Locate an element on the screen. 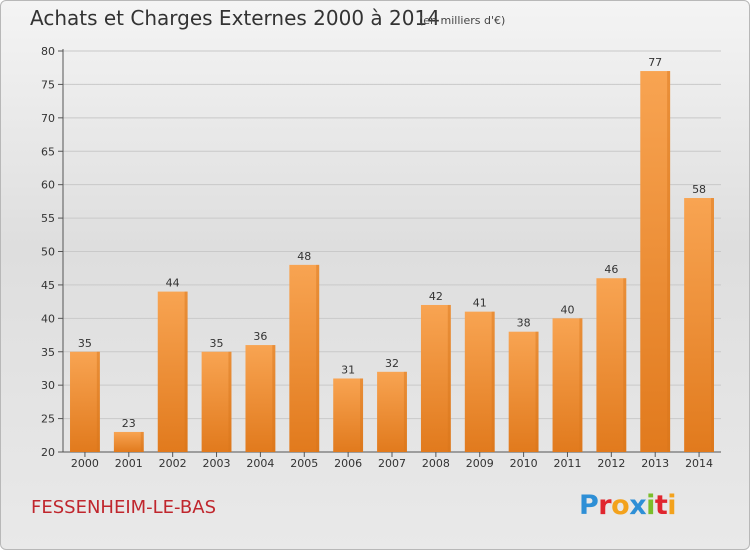  chart-title: Achats et Charges Externes 2000 à 2014 is located at coordinates (235, 18).